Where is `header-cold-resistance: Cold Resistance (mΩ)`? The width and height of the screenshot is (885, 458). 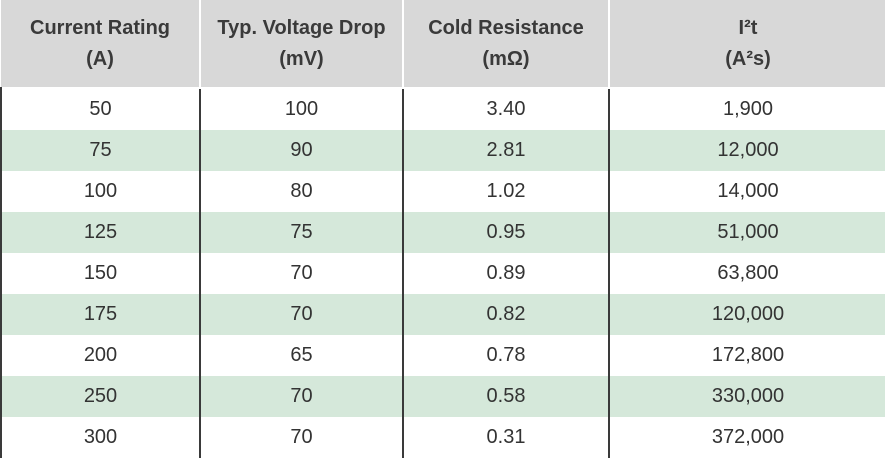
header-cold-resistance: Cold Resistance (mΩ) is located at coordinates (505, 44).